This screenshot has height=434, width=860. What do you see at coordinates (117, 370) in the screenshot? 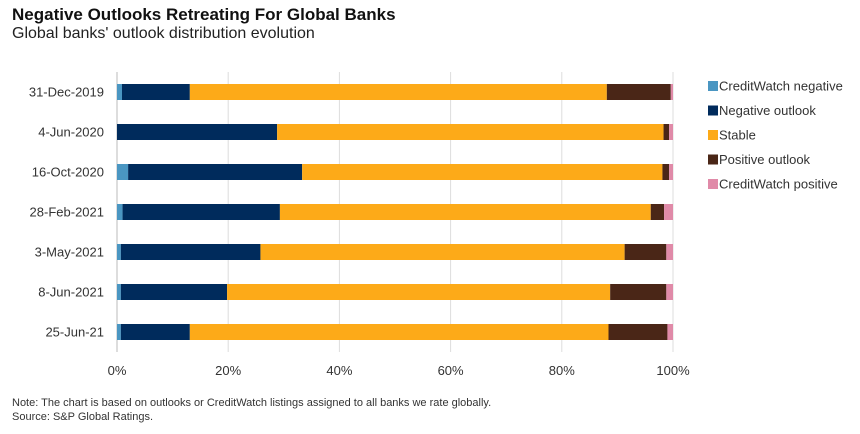
I see `x-tick-label: 0%` at bounding box center [117, 370].